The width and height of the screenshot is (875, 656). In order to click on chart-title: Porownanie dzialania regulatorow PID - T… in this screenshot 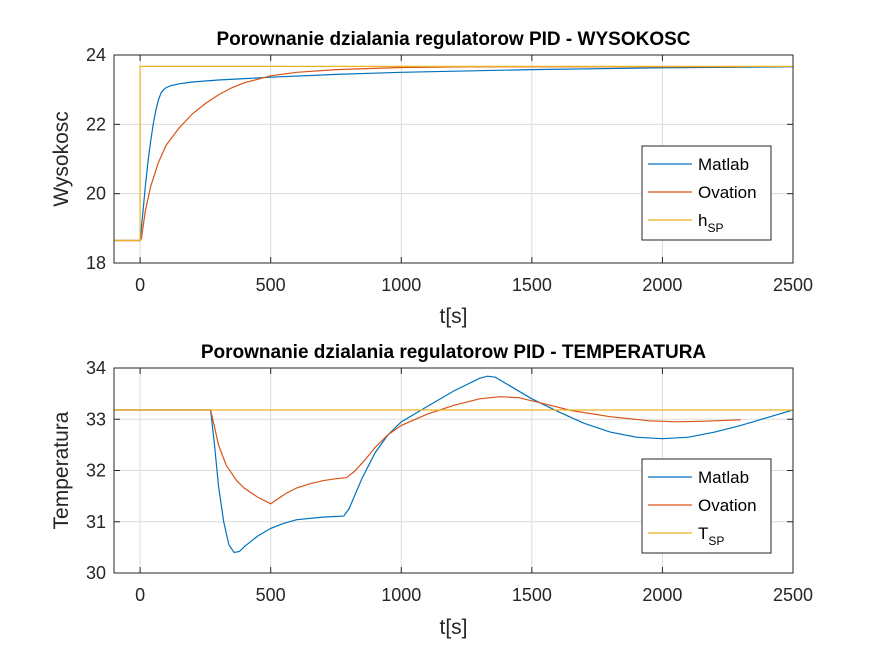, I will do `click(454, 352)`.